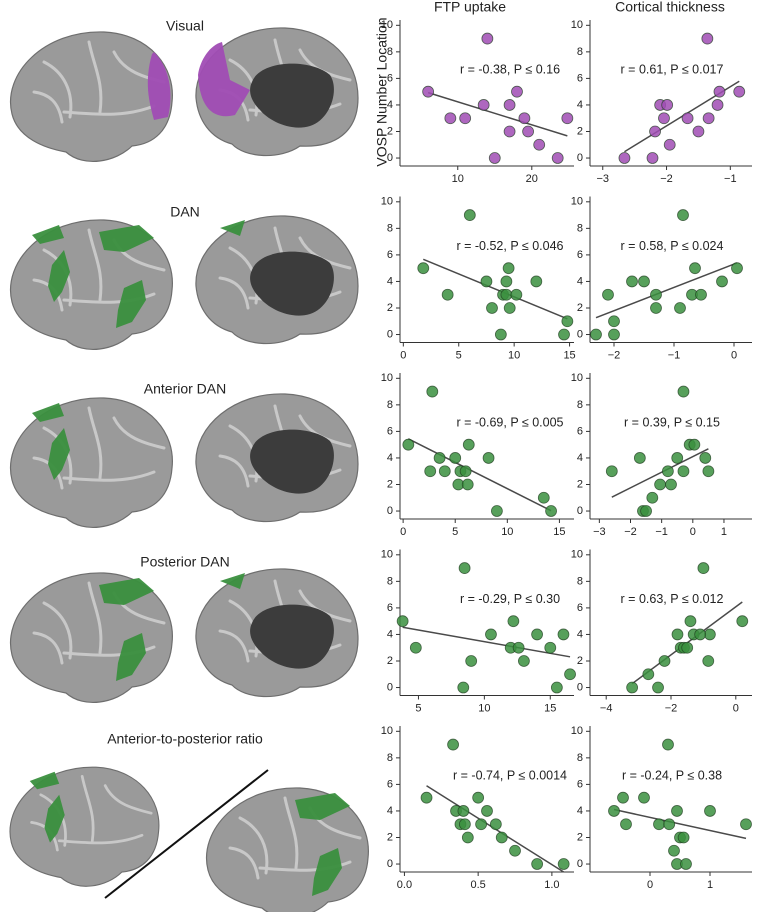  Describe the element at coordinates (672, 775) in the screenshot. I see `annotation: r = -0.24, P ≤ 0.38` at that location.